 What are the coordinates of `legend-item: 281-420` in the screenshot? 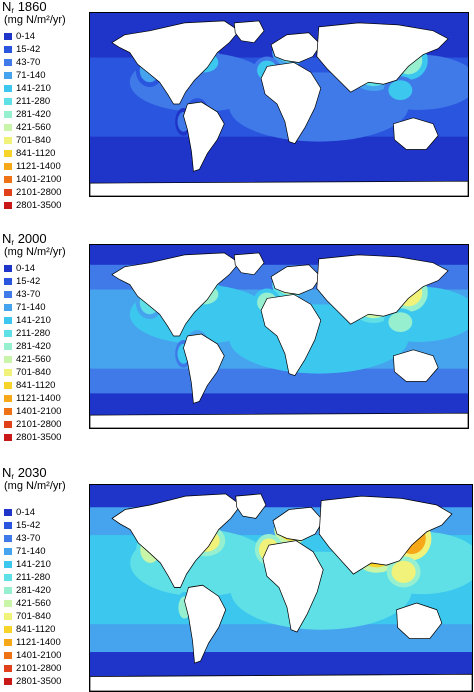 It's located at (32, 346).